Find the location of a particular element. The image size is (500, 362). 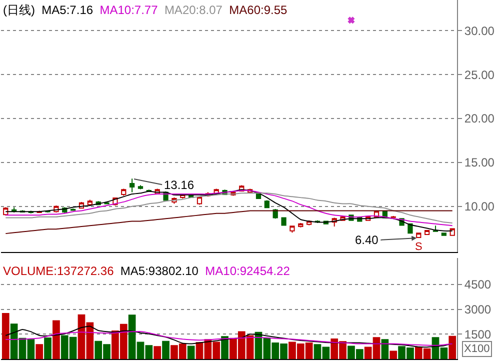

y-tick-label: 1500 is located at coordinates (478, 334).